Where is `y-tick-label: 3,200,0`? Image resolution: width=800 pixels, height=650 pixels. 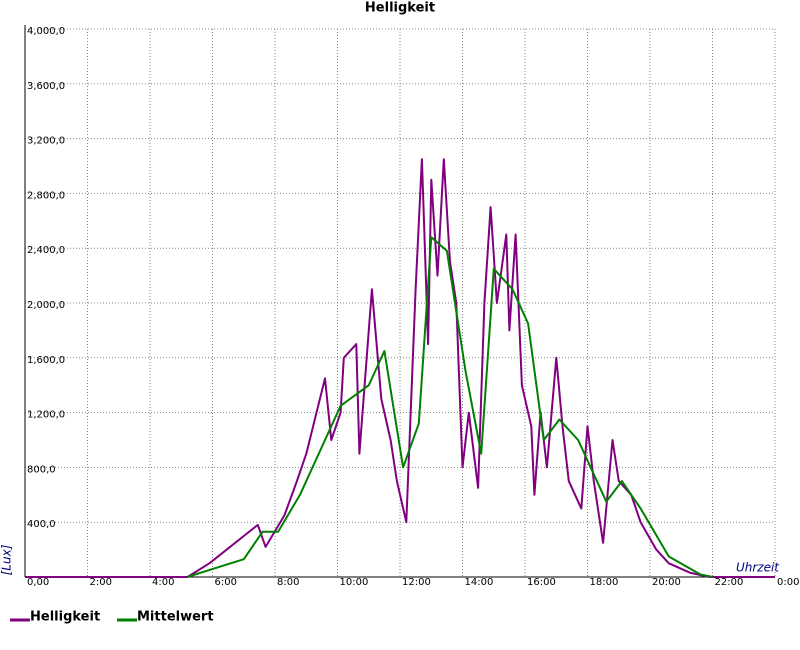 y-tick-label: 3,200,0 is located at coordinates (46, 141).